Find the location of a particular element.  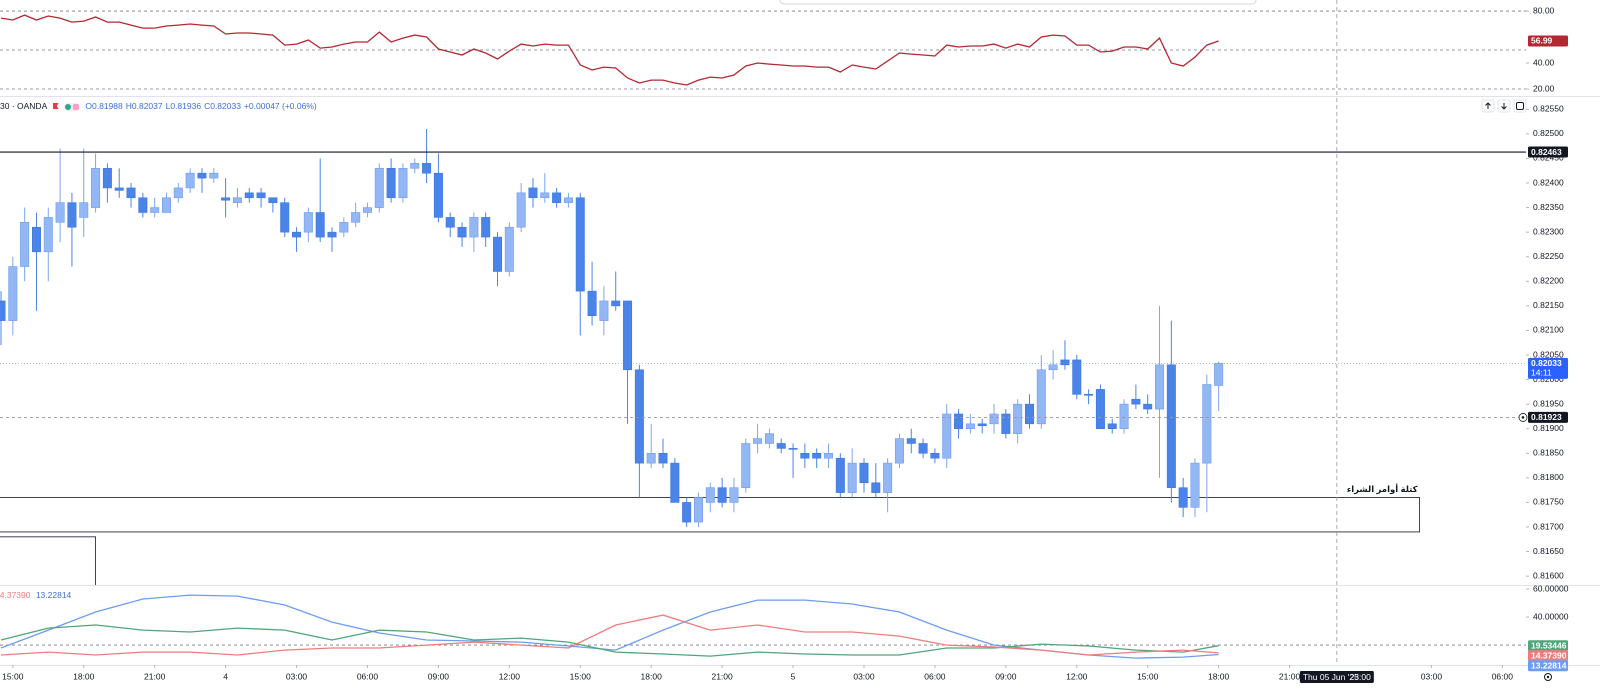

y-tick-label: 20.00 is located at coordinates (1544, 88).